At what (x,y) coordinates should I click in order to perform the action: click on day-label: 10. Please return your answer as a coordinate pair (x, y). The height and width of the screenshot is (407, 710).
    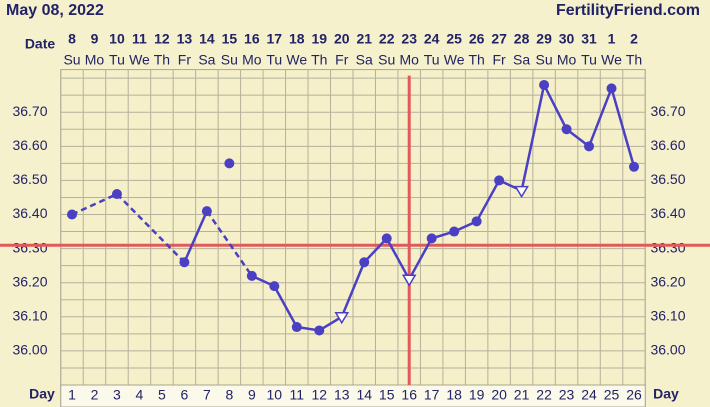
    Looking at the image, I should click on (275, 395).